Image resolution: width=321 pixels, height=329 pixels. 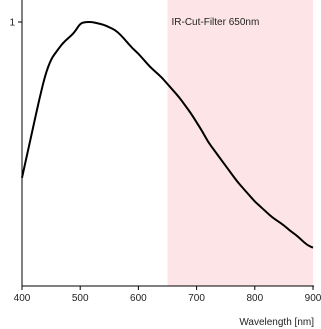 I want to click on x-axis-title: Wavelength [nm], so click(x=276, y=322).